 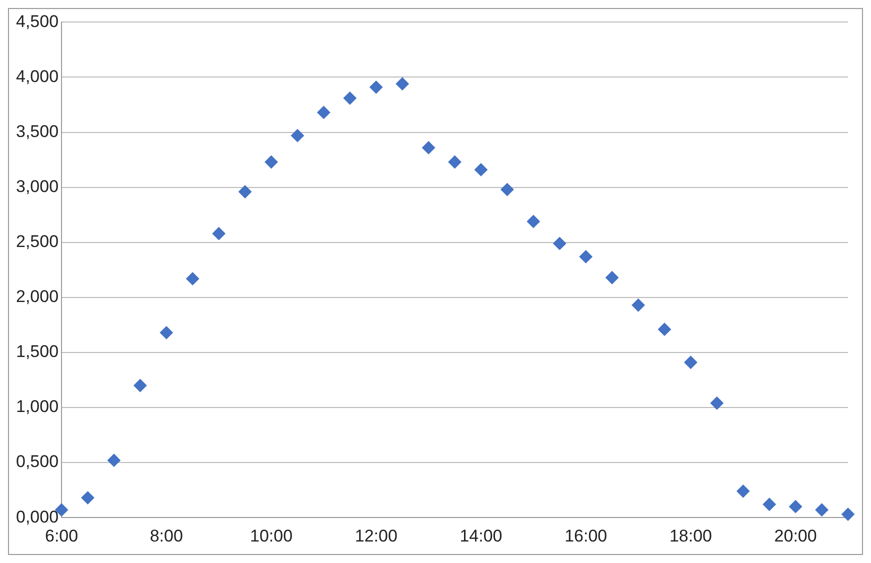 What do you see at coordinates (795, 536) in the screenshot?
I see `x-tick-label: 20:00` at bounding box center [795, 536].